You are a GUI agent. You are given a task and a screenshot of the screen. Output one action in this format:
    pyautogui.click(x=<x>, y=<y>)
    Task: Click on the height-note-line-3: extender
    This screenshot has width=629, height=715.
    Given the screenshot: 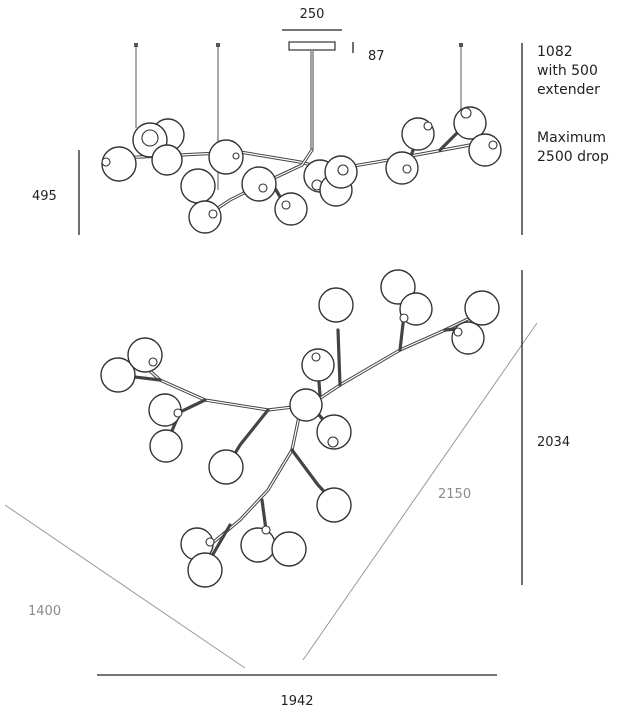 What is the action you would take?
    pyautogui.click(x=568, y=90)
    